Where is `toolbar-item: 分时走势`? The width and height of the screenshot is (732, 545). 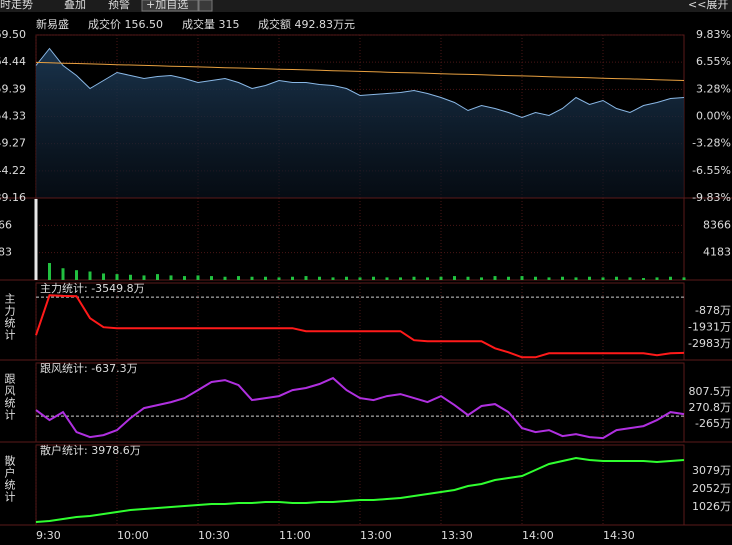
toolbar-item: 分时走势 is located at coordinates (16, 5).